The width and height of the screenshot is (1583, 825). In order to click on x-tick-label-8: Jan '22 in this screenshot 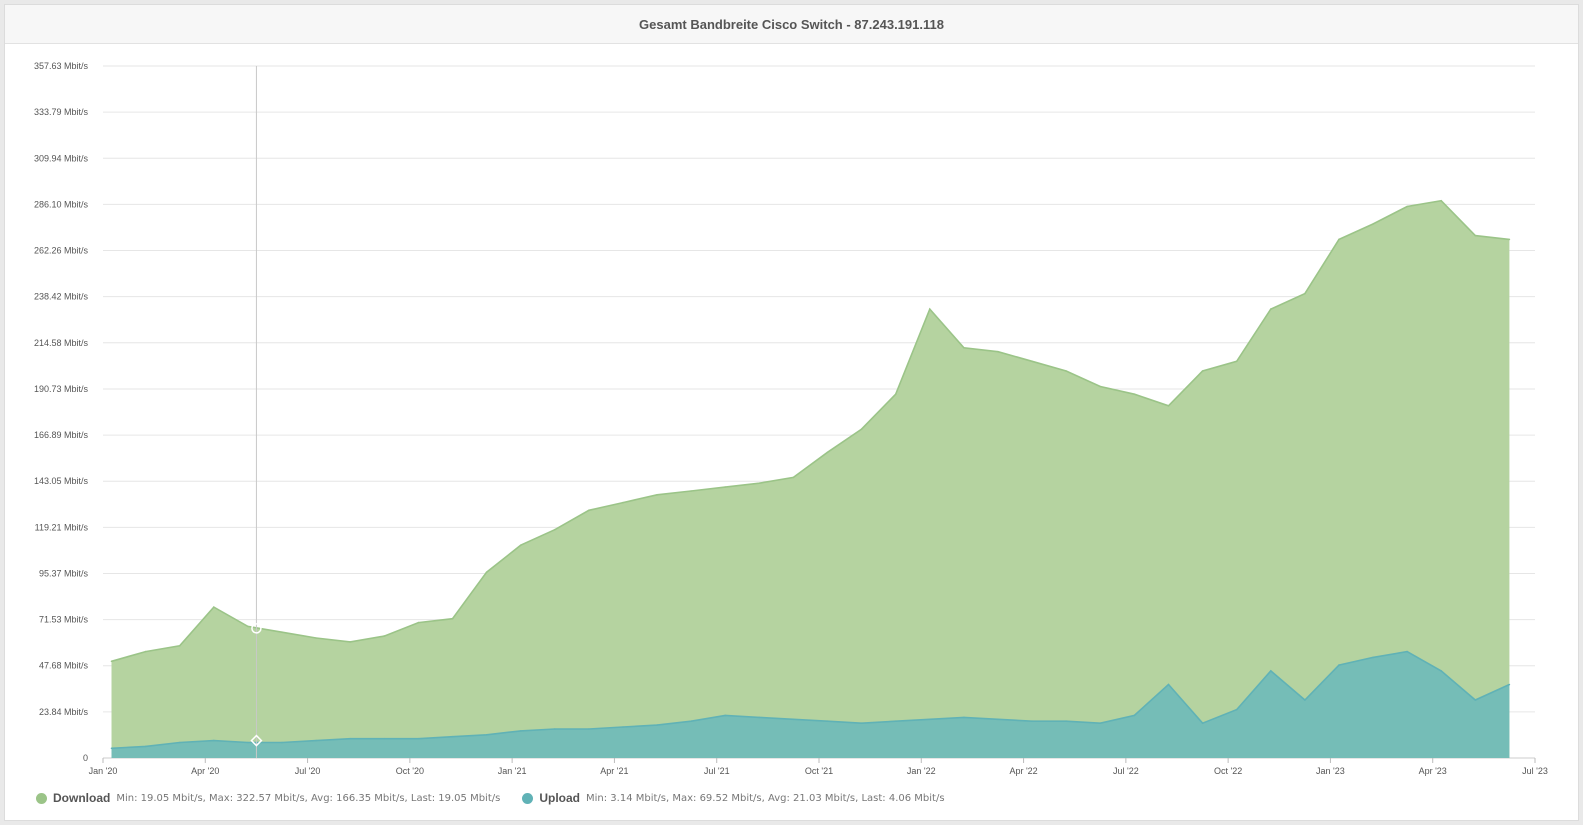, I will do `click(921, 771)`.